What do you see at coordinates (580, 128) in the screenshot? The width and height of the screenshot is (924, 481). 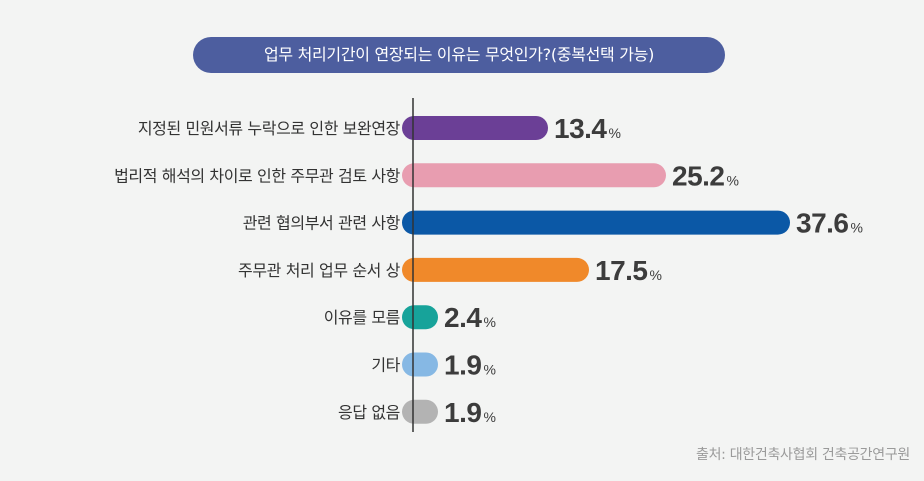 I see `value-number: 13.4` at bounding box center [580, 128].